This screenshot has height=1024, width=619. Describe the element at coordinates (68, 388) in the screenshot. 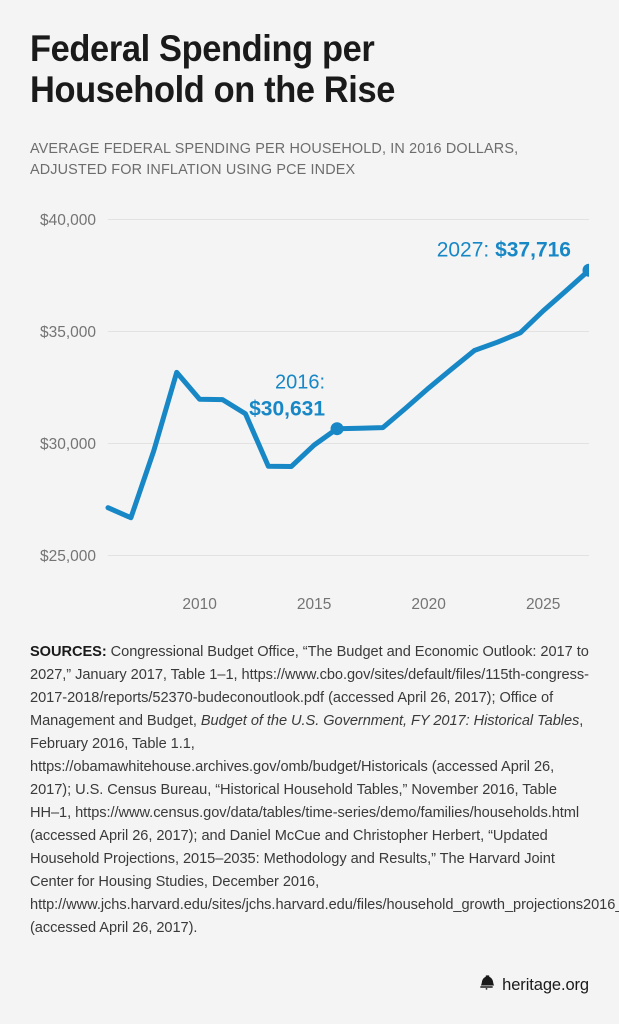

I see `chart-y-axis-labels: $25,000 $30,000 $35,000 $40,000` at that location.